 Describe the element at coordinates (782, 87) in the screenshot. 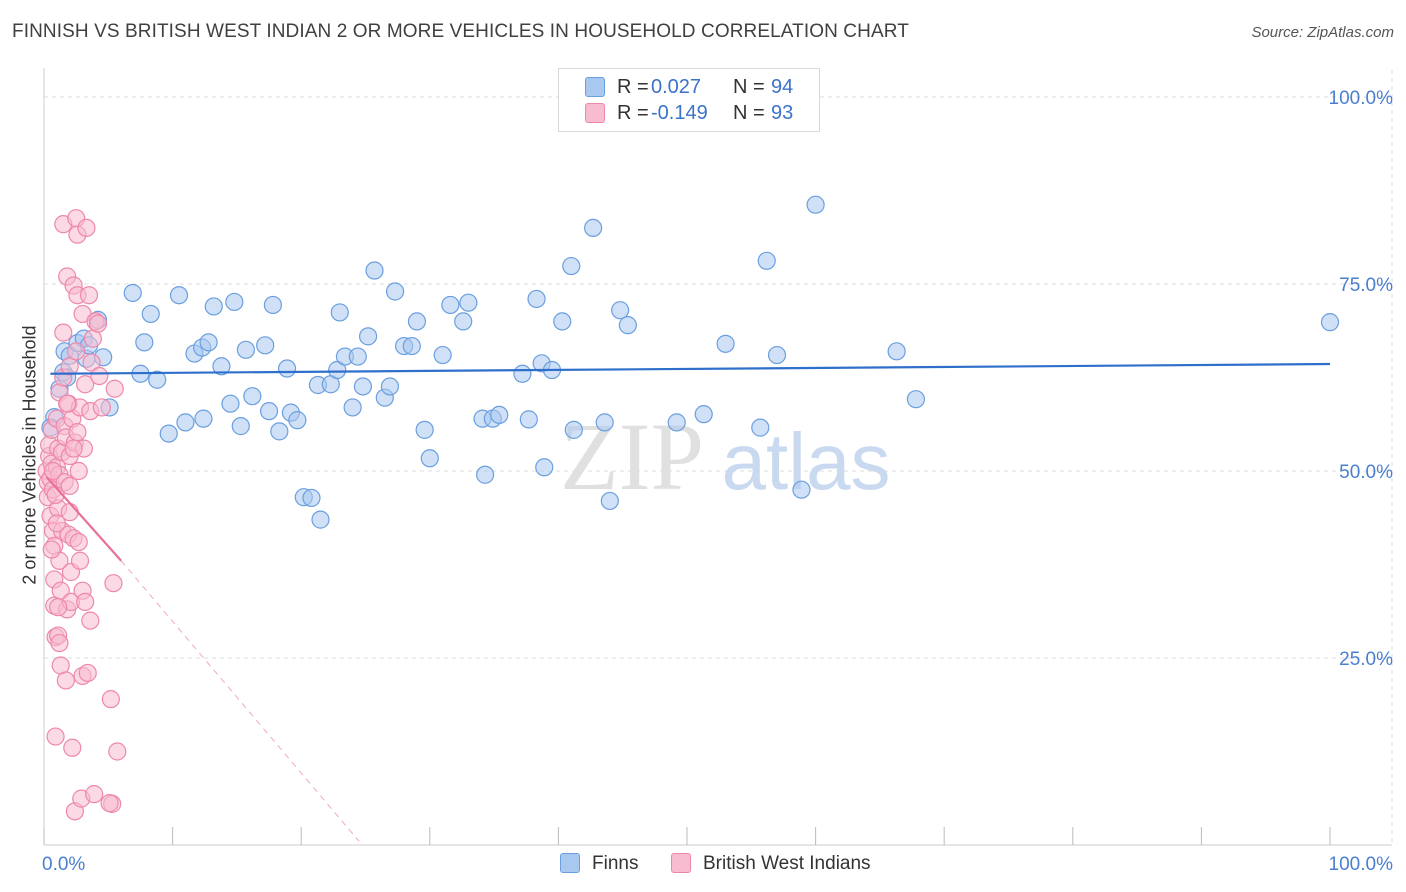

I see `finns-n-value: 94` at that location.